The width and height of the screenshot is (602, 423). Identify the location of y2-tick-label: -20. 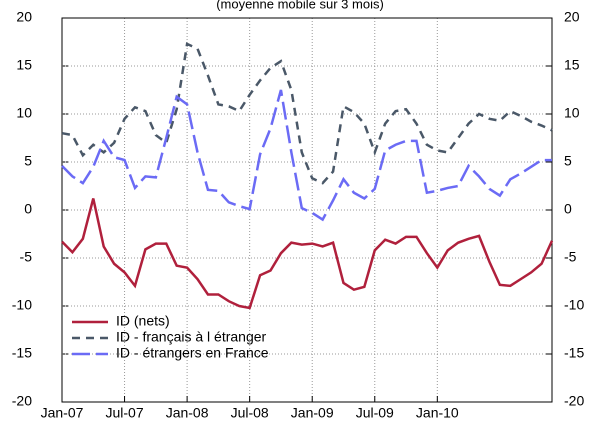
(574, 401).